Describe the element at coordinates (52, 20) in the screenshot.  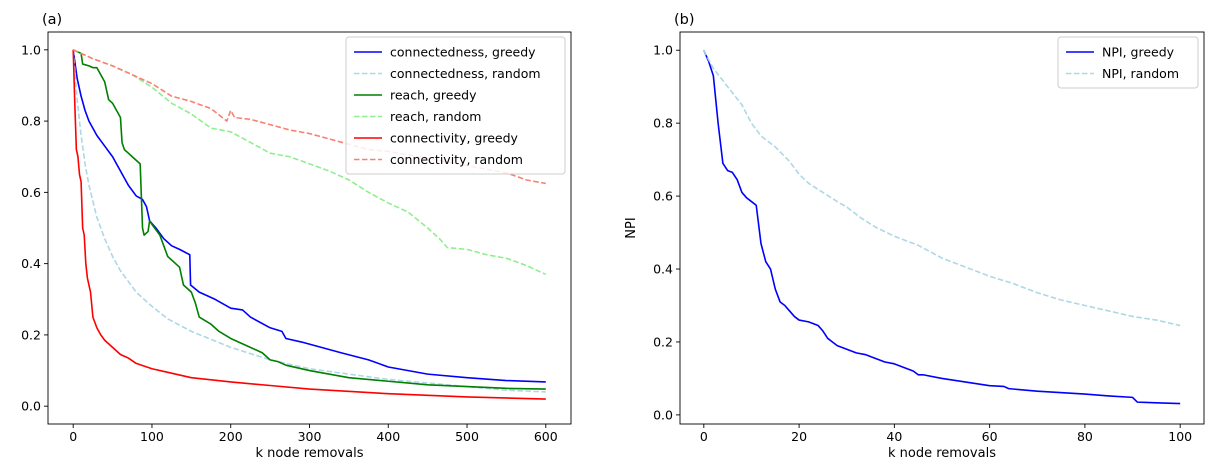
I see `panel-label-0: (a)` at that location.